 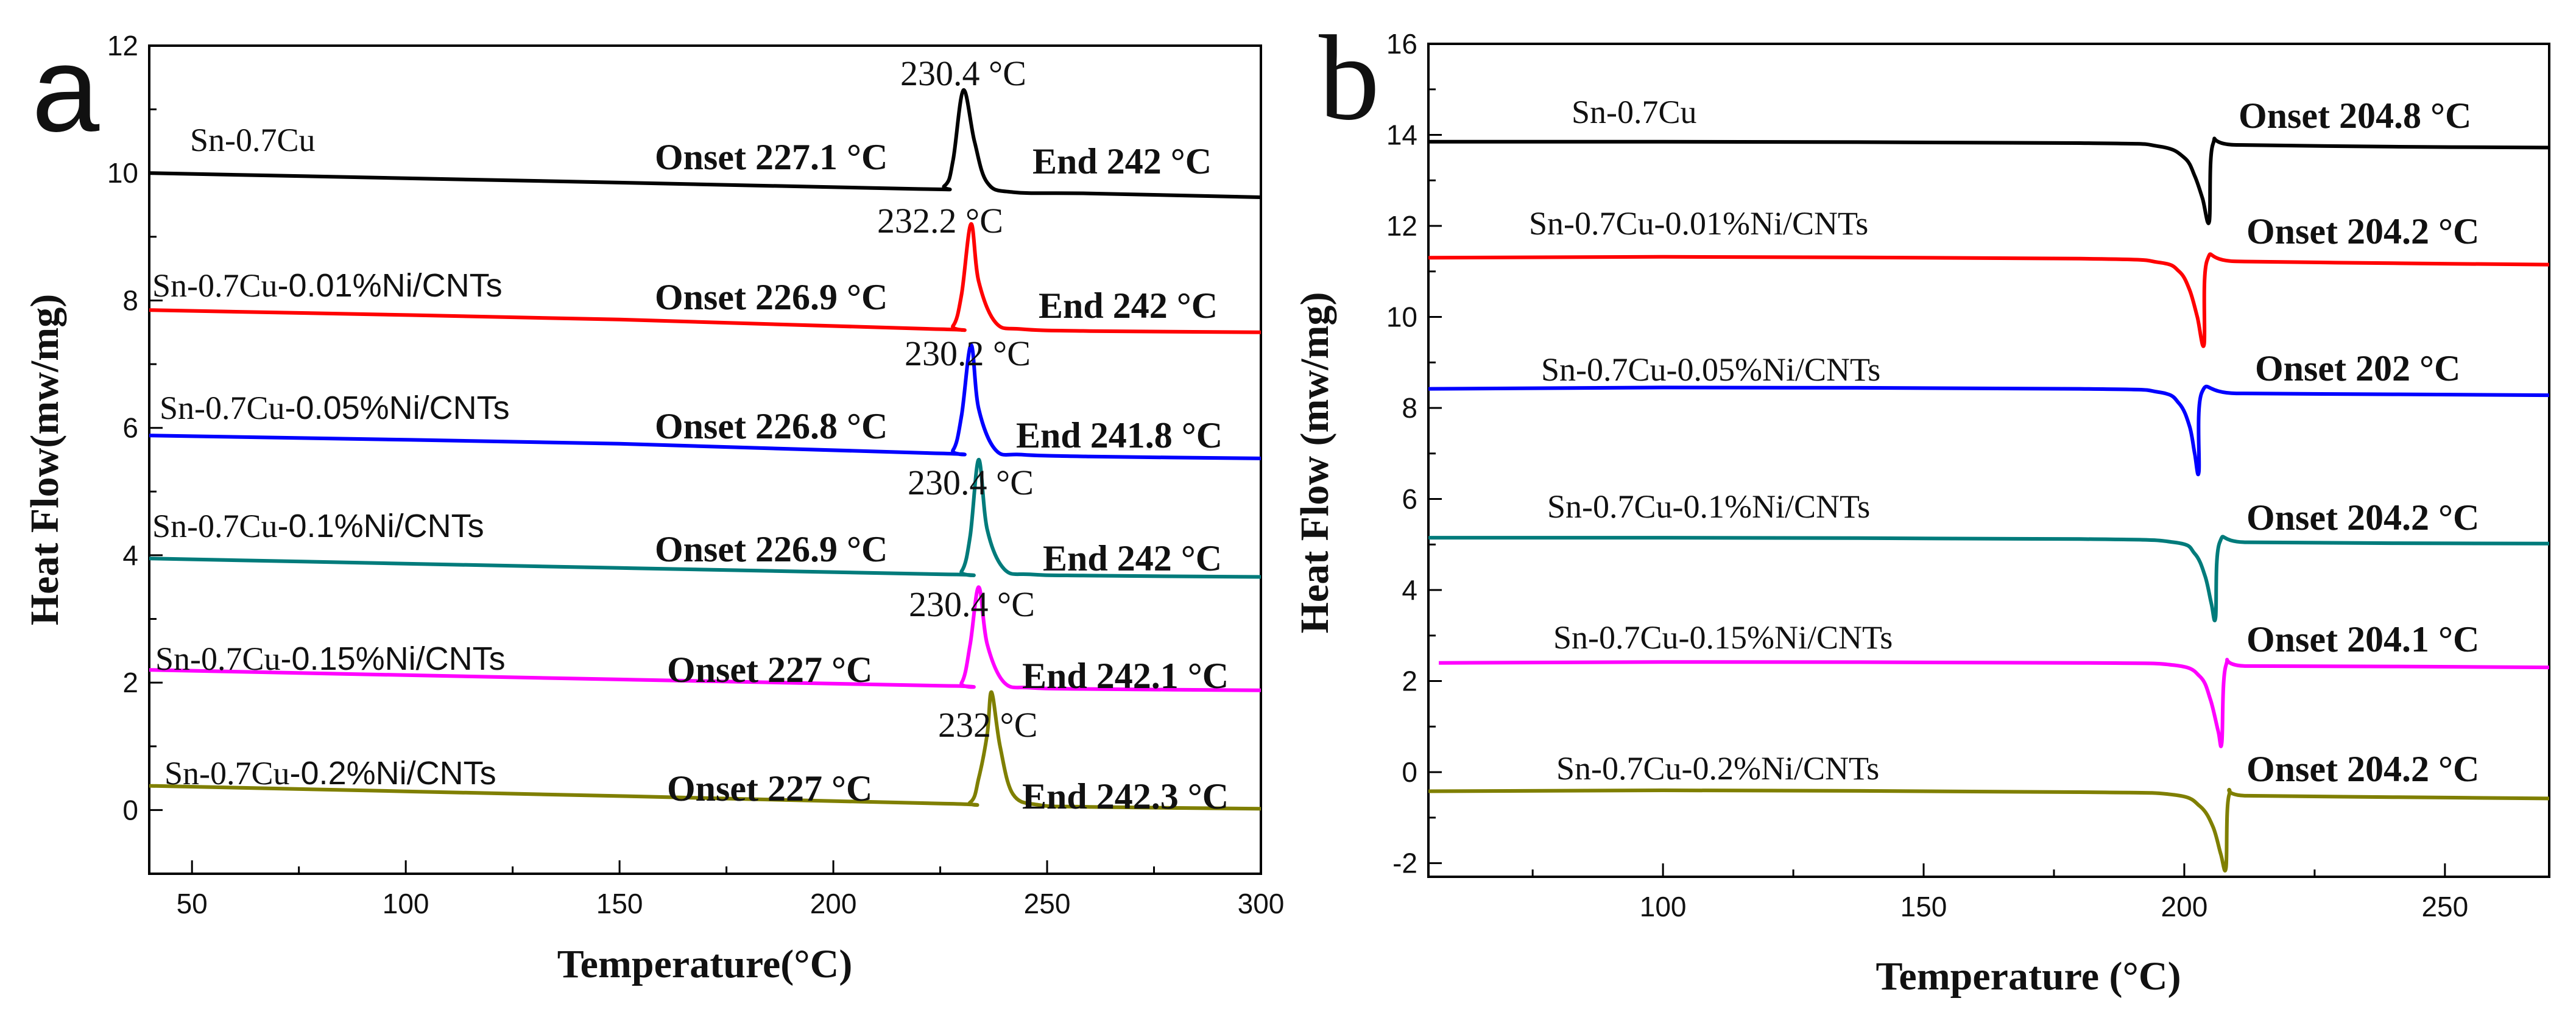 What do you see at coordinates (1710, 369) in the screenshot?
I see `b-series-label-2: Sn-0.7Cu-0.05%Ni/CNTs` at bounding box center [1710, 369].